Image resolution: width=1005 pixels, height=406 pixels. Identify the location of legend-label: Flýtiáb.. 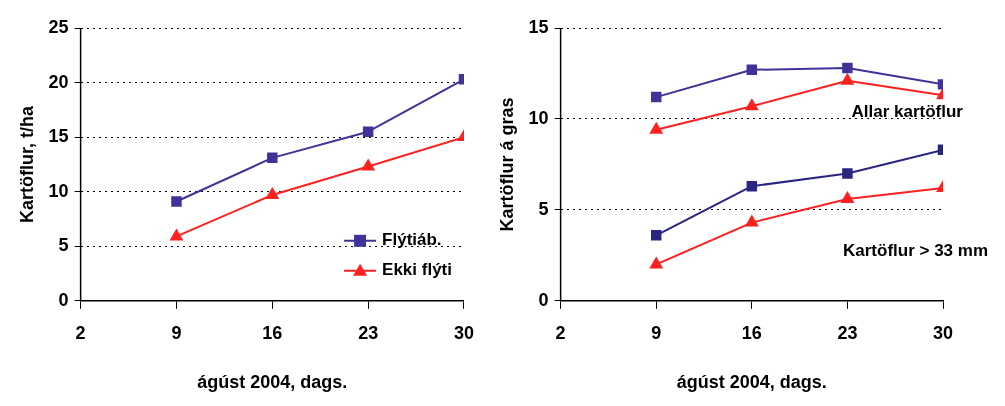
(412, 240).